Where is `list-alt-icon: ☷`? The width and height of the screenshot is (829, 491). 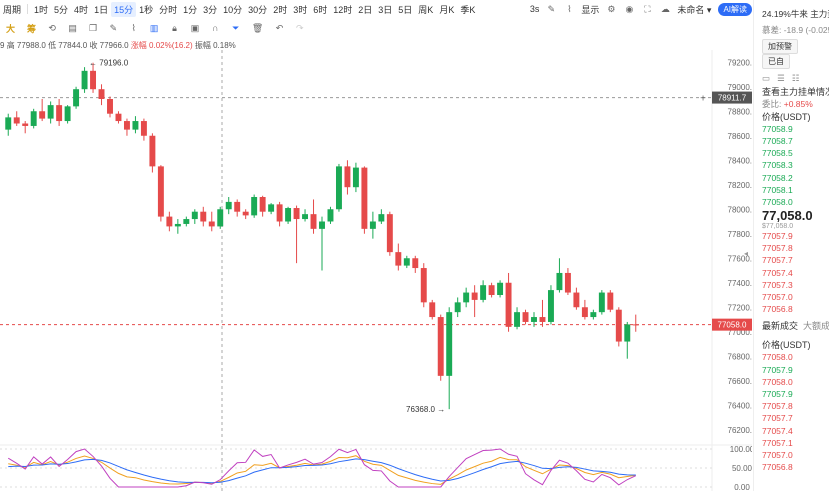
list-alt-icon: ☷ is located at coordinates (795, 78).